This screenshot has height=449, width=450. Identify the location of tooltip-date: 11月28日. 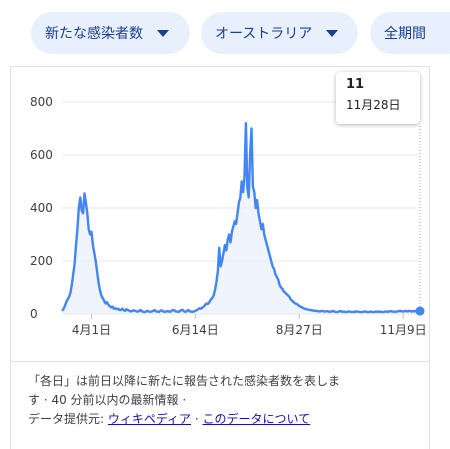
(373, 105).